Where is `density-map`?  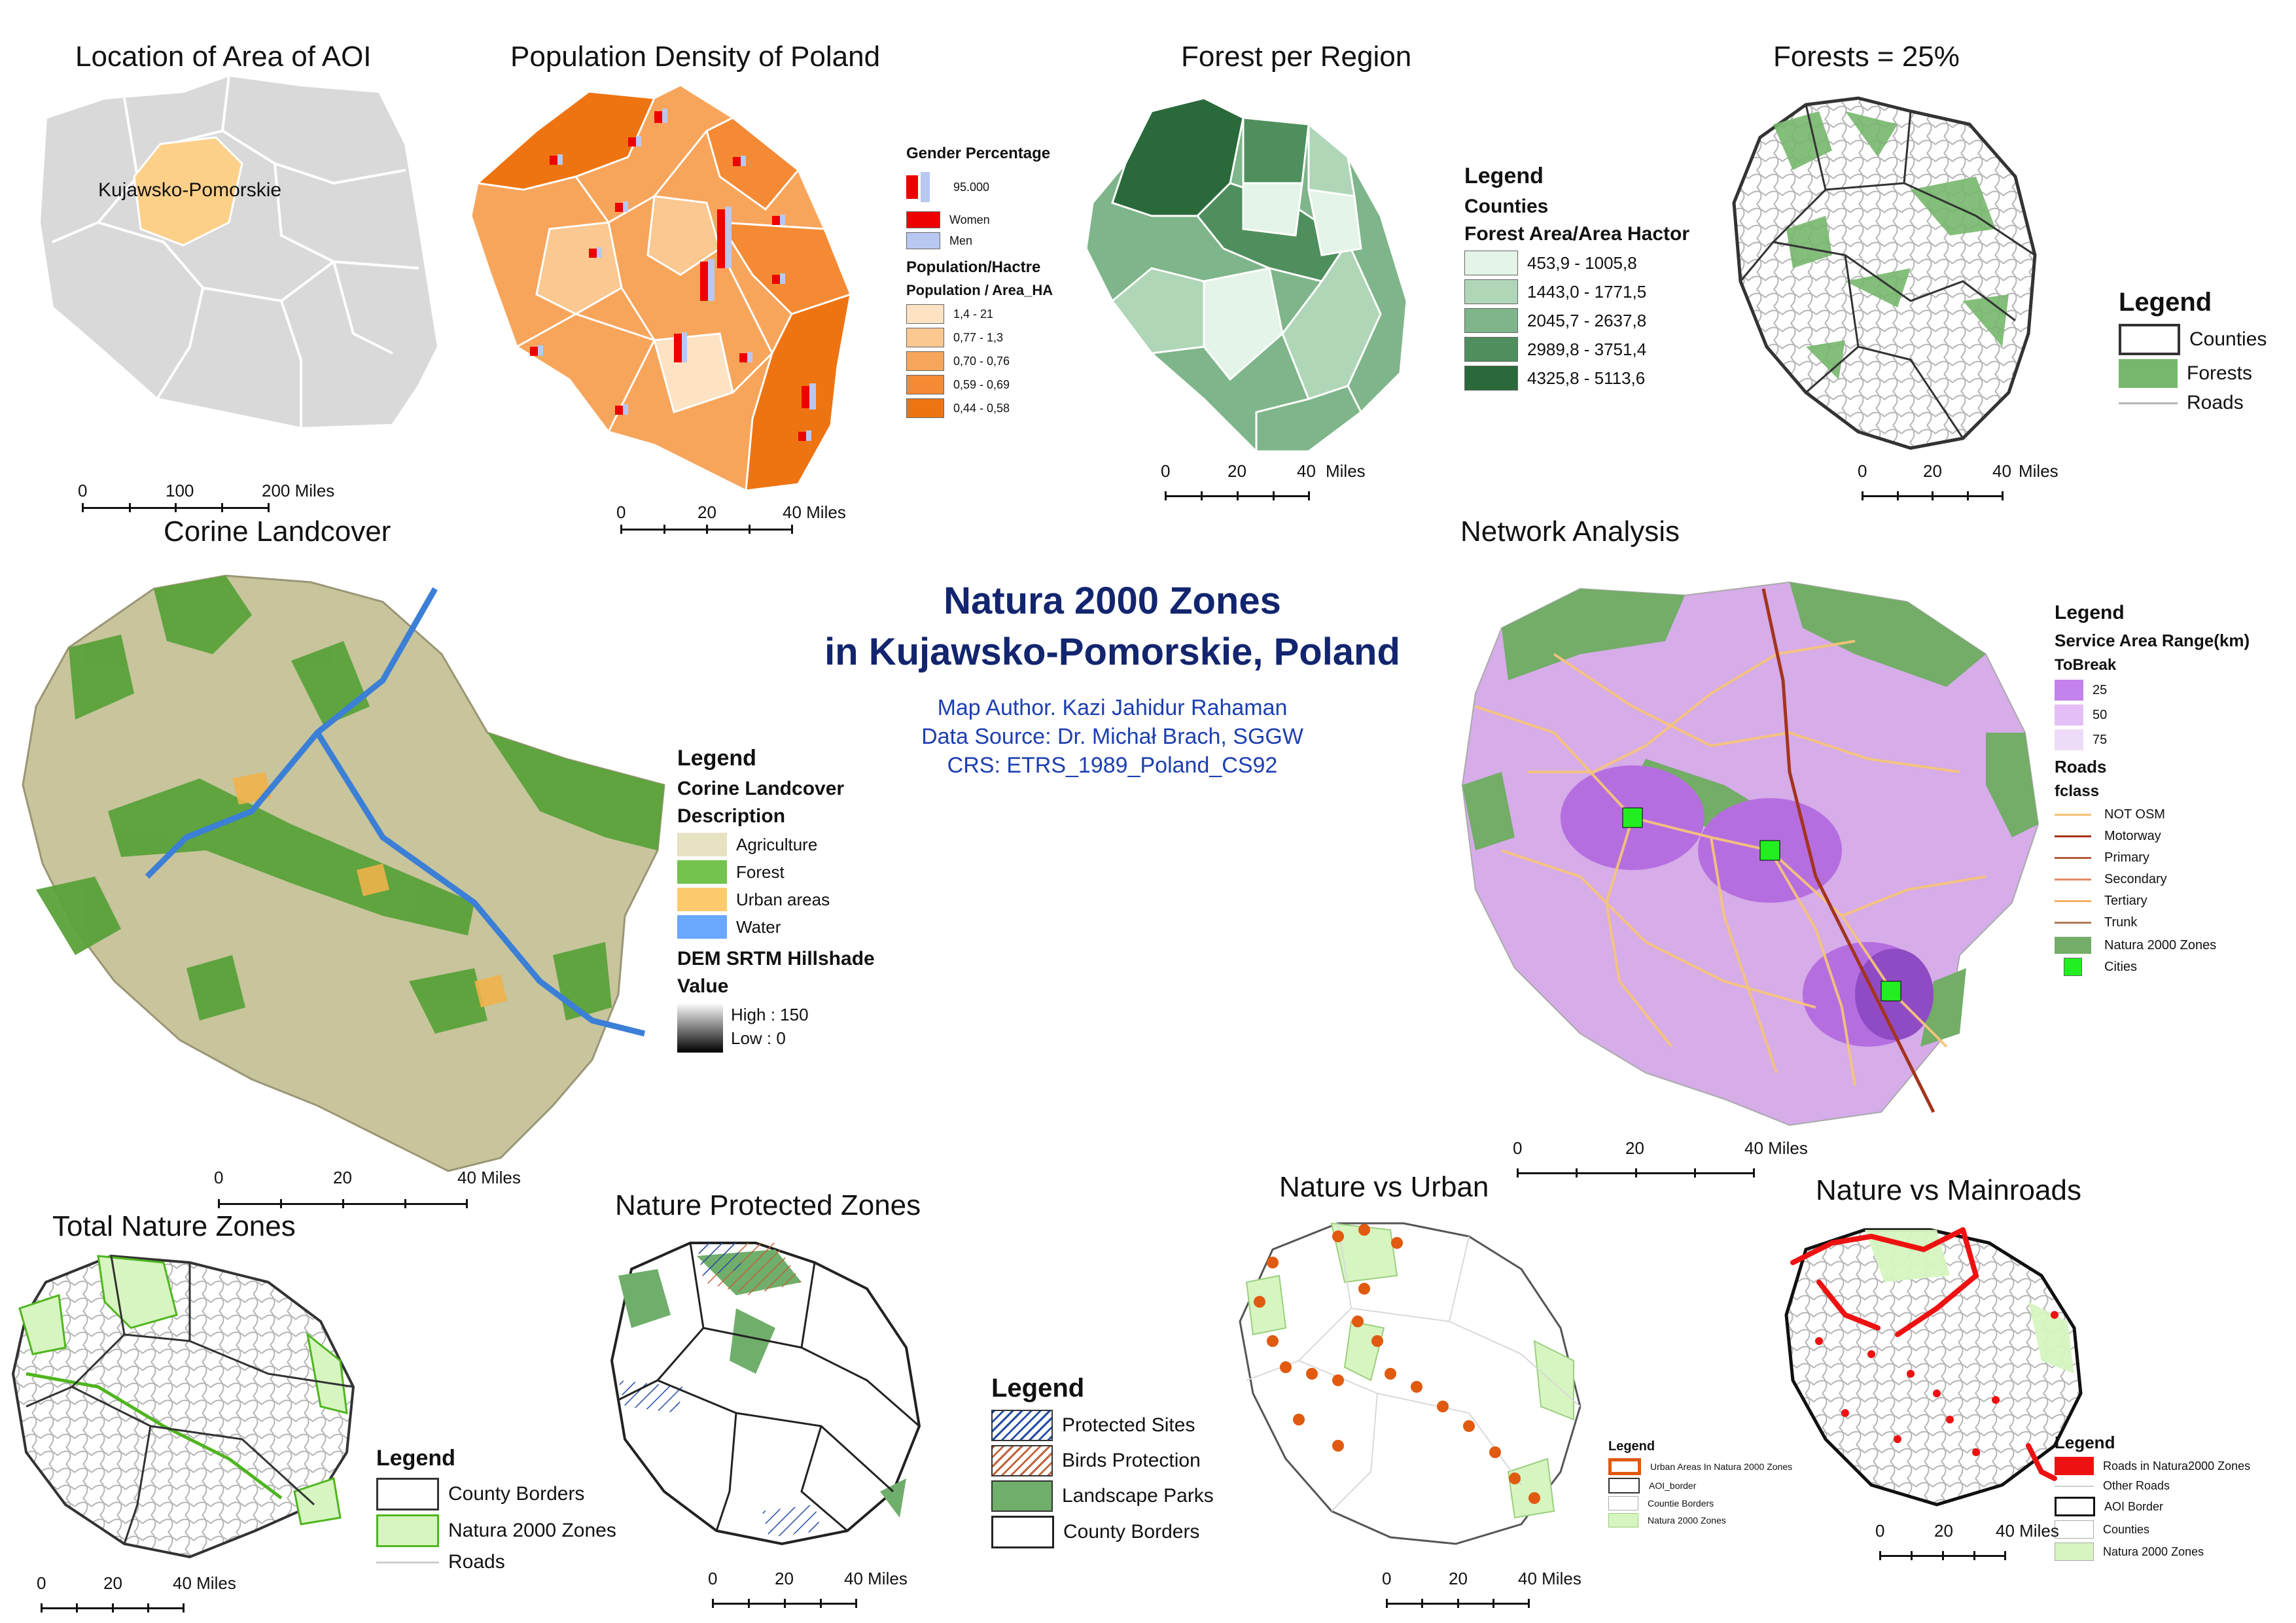 density-map is located at coordinates (661, 288).